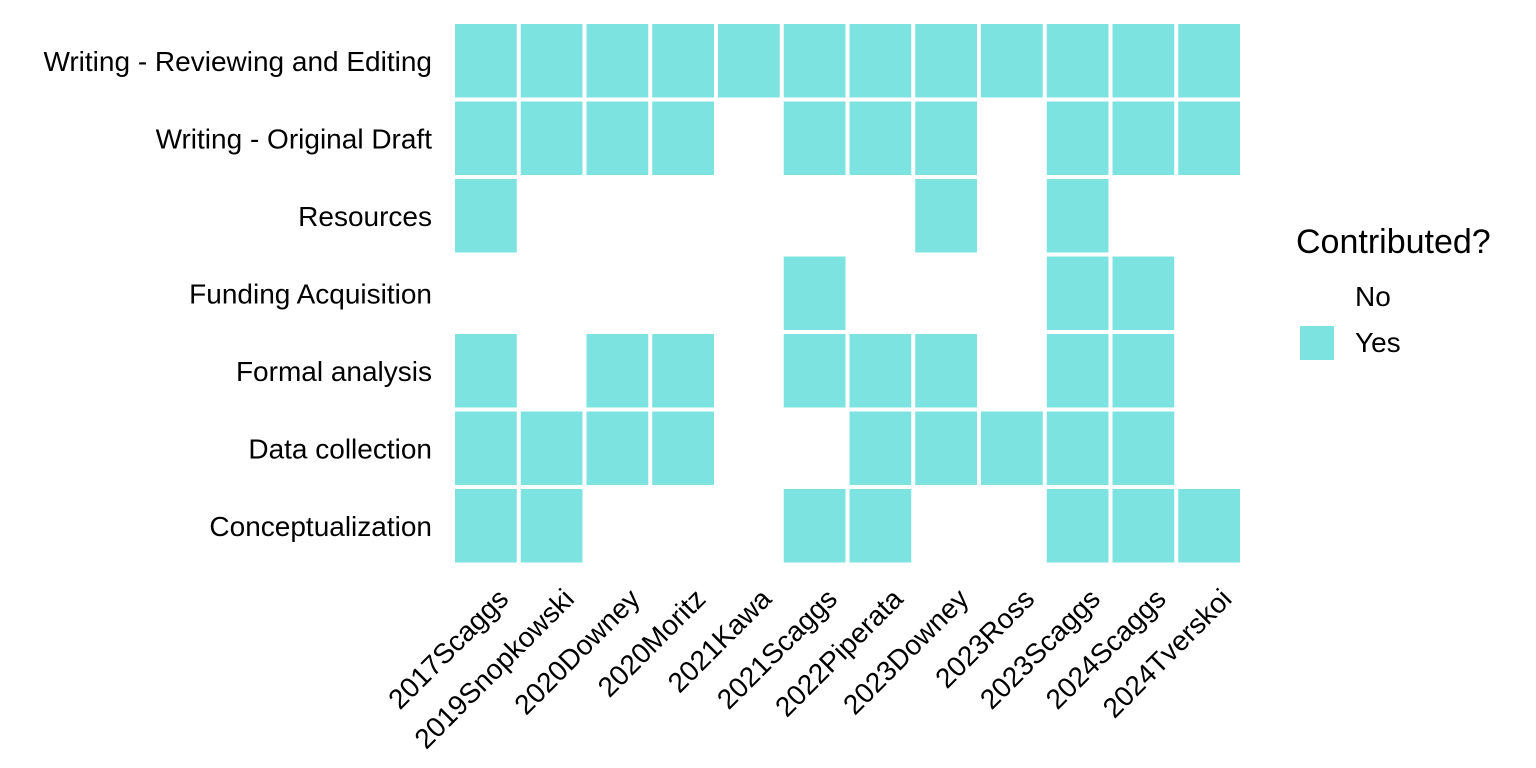 The width and height of the screenshot is (1536, 768). I want to click on legend-key-no, so click(1317, 297).